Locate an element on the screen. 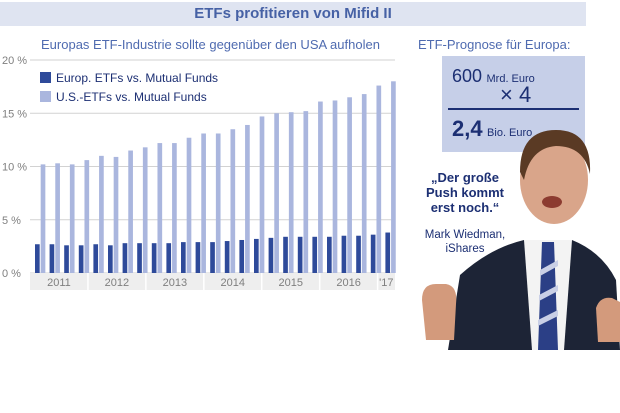 This screenshot has height=413, width=620. y-tick-label: 0 % is located at coordinates (11, 274).